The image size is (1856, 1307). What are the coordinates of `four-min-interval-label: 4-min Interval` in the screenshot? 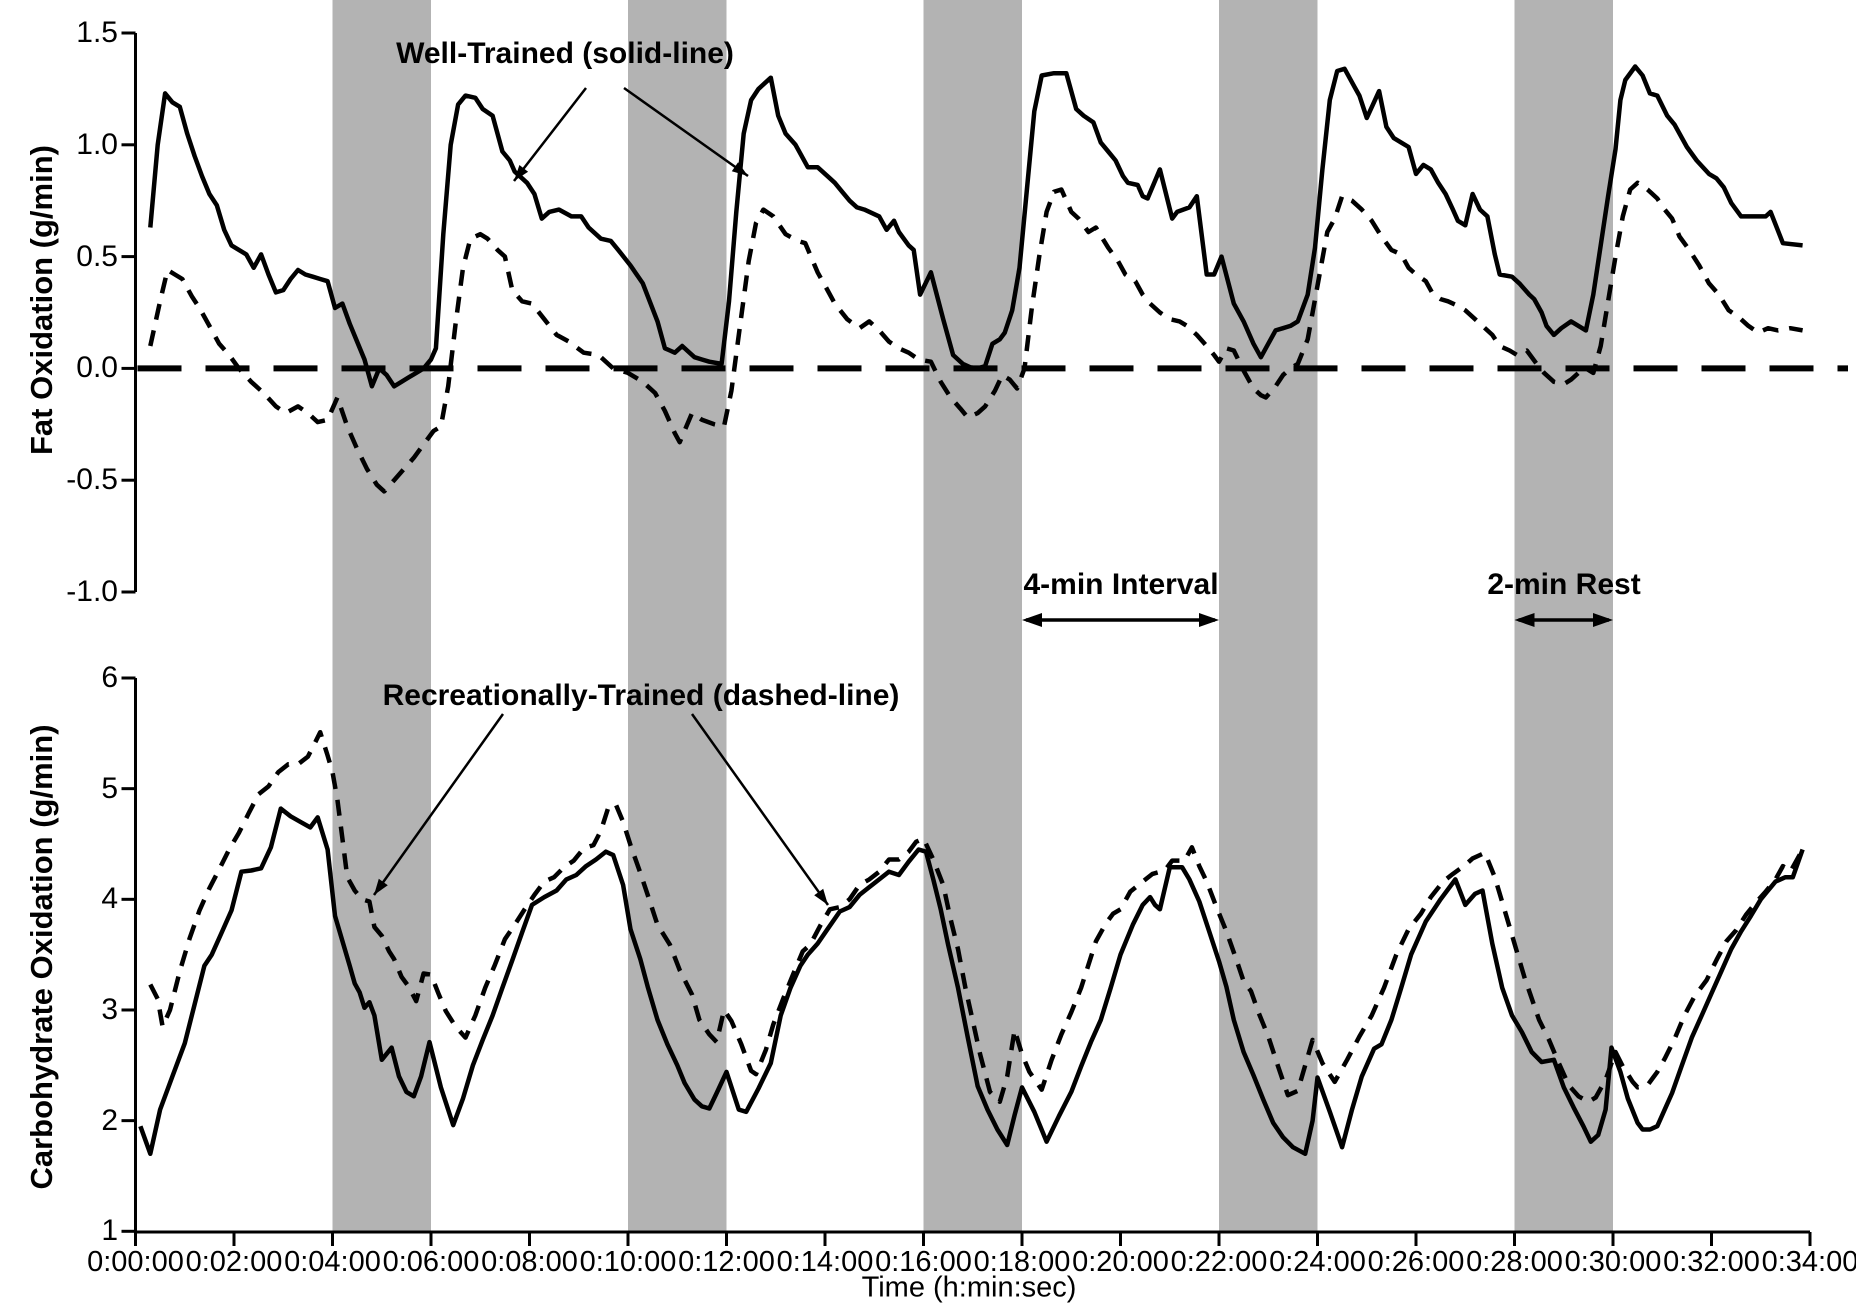 It's located at (1121, 584).